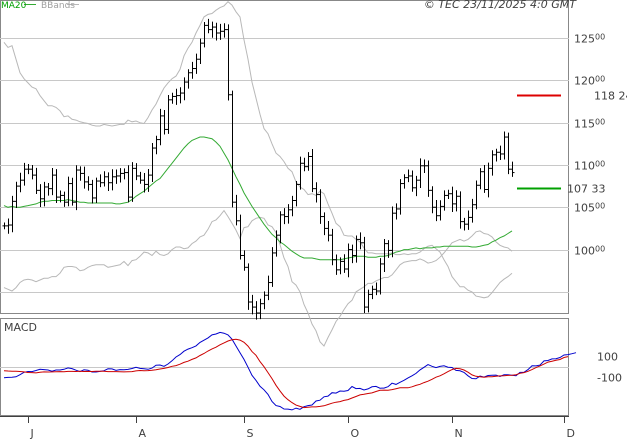 This screenshot has height=440, width=627. Describe the element at coordinates (609, 367) in the screenshot. I see `macd-axis-labels: 100 -100` at that location.